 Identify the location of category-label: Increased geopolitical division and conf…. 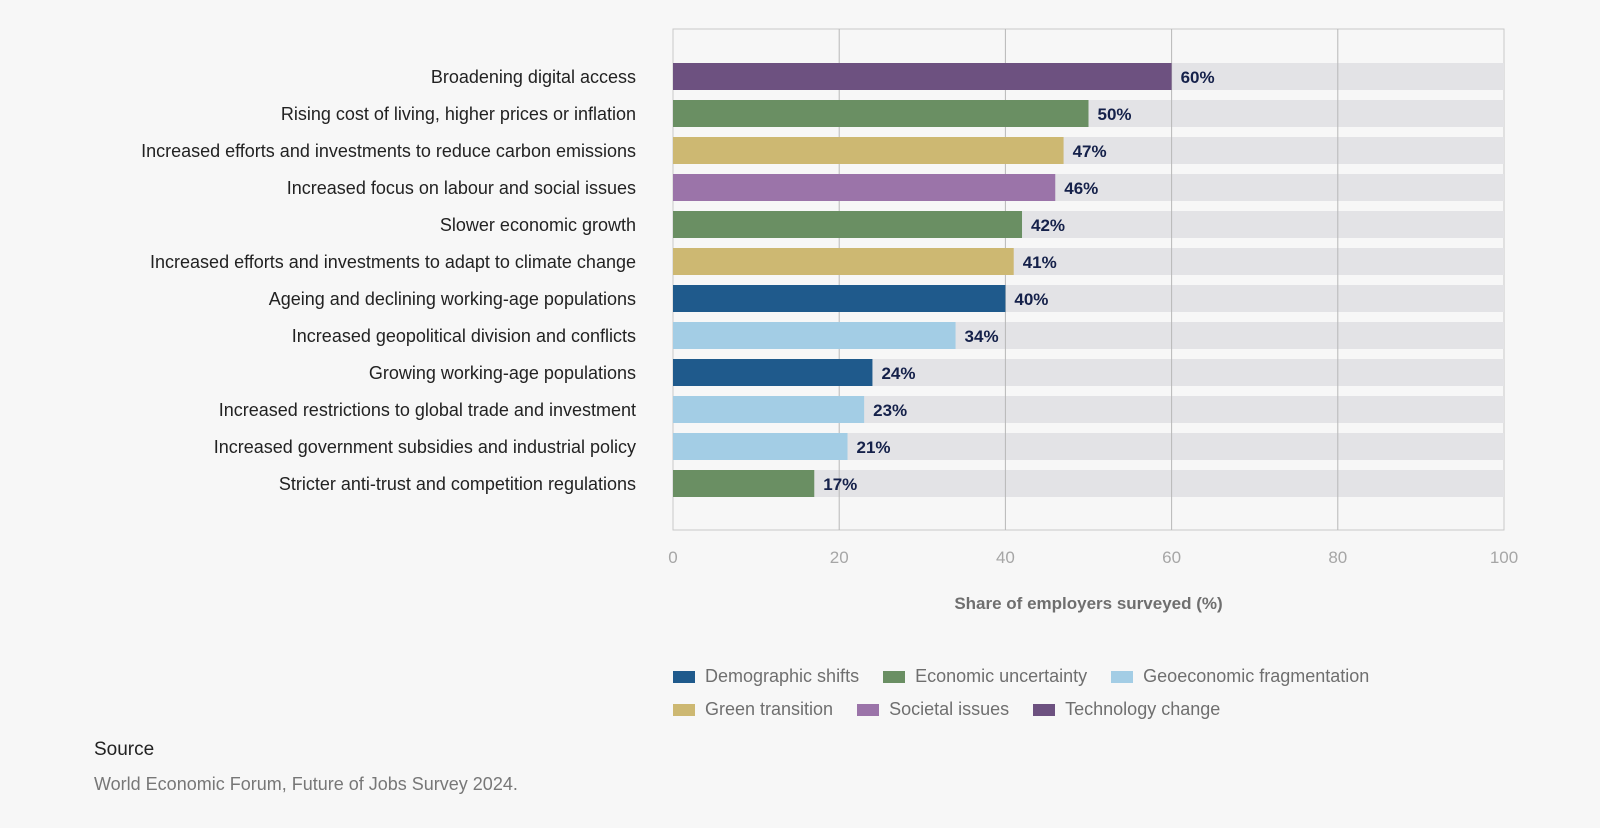
(464, 336).